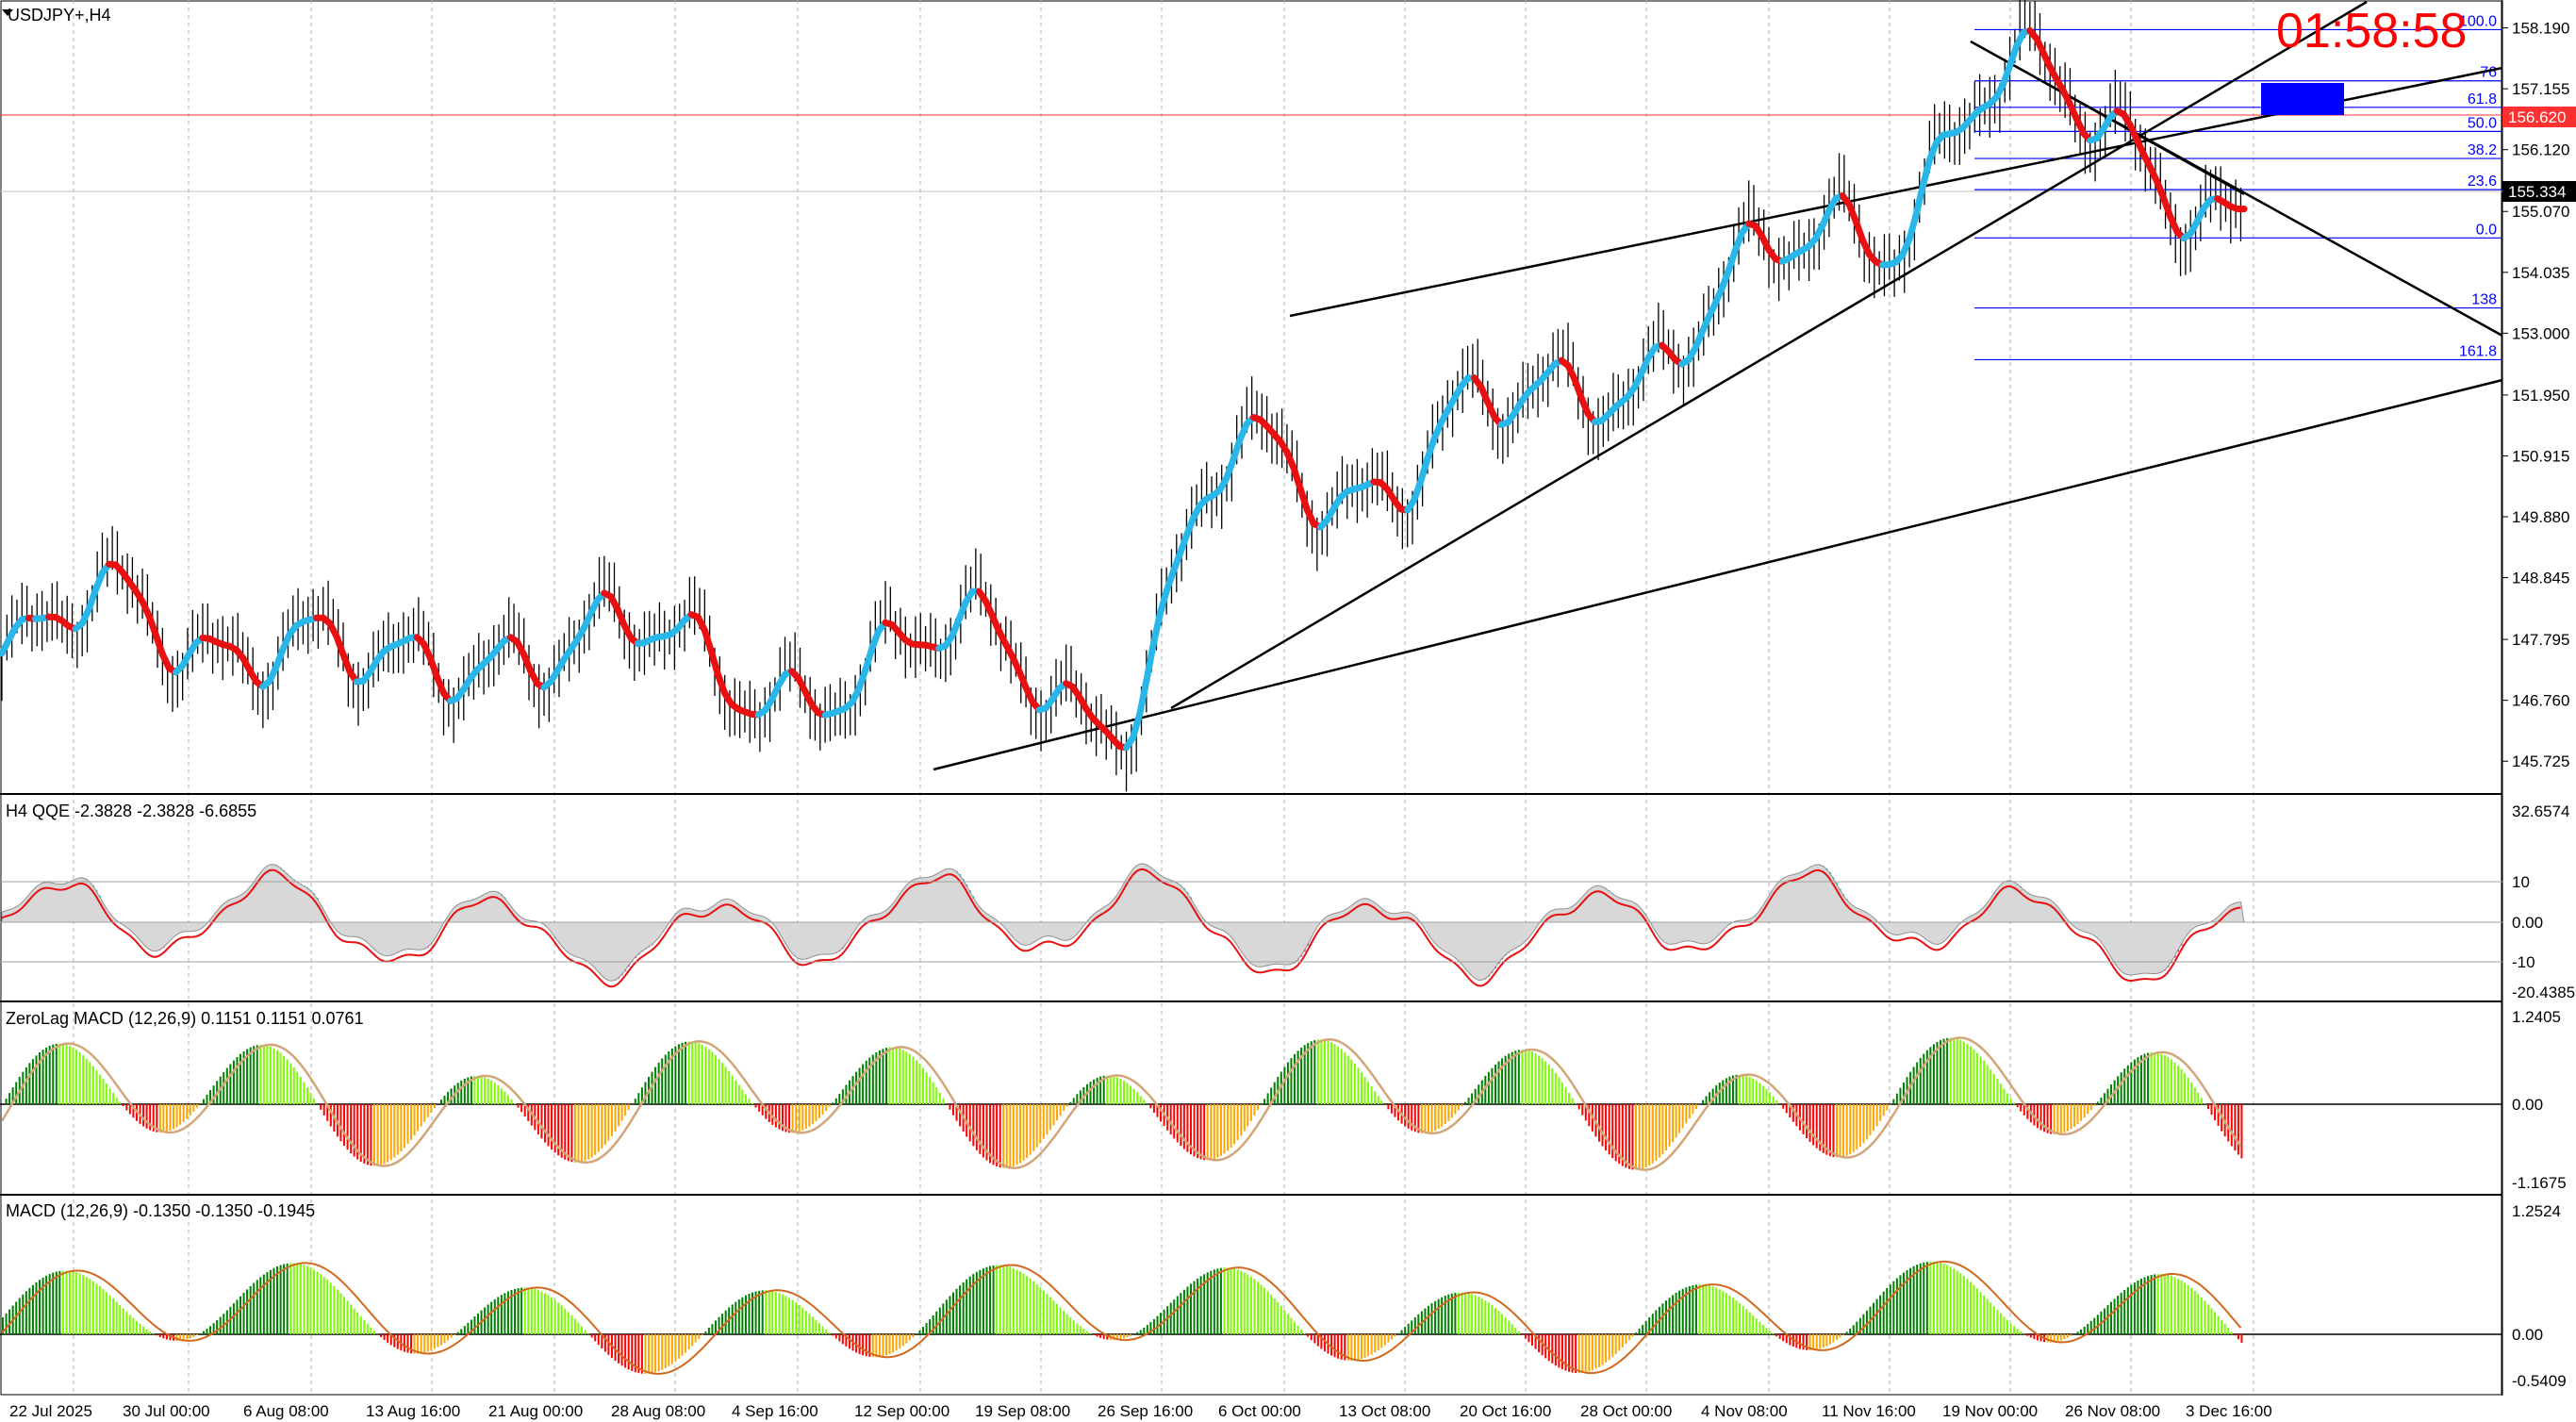 This screenshot has width=2576, height=1422. Describe the element at coordinates (2540, 273) in the screenshot. I see `price-tick-label: 154.035` at that location.